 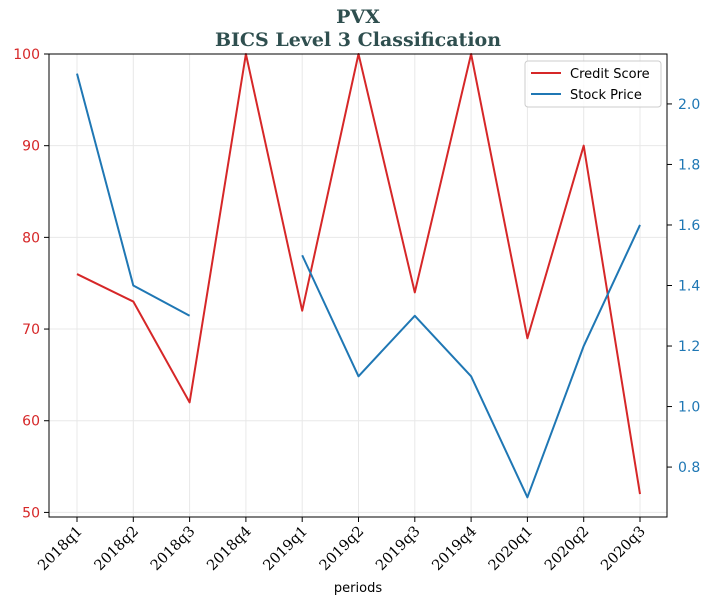 I want to click on y-left-tick-label: 90, so click(x=31, y=147).